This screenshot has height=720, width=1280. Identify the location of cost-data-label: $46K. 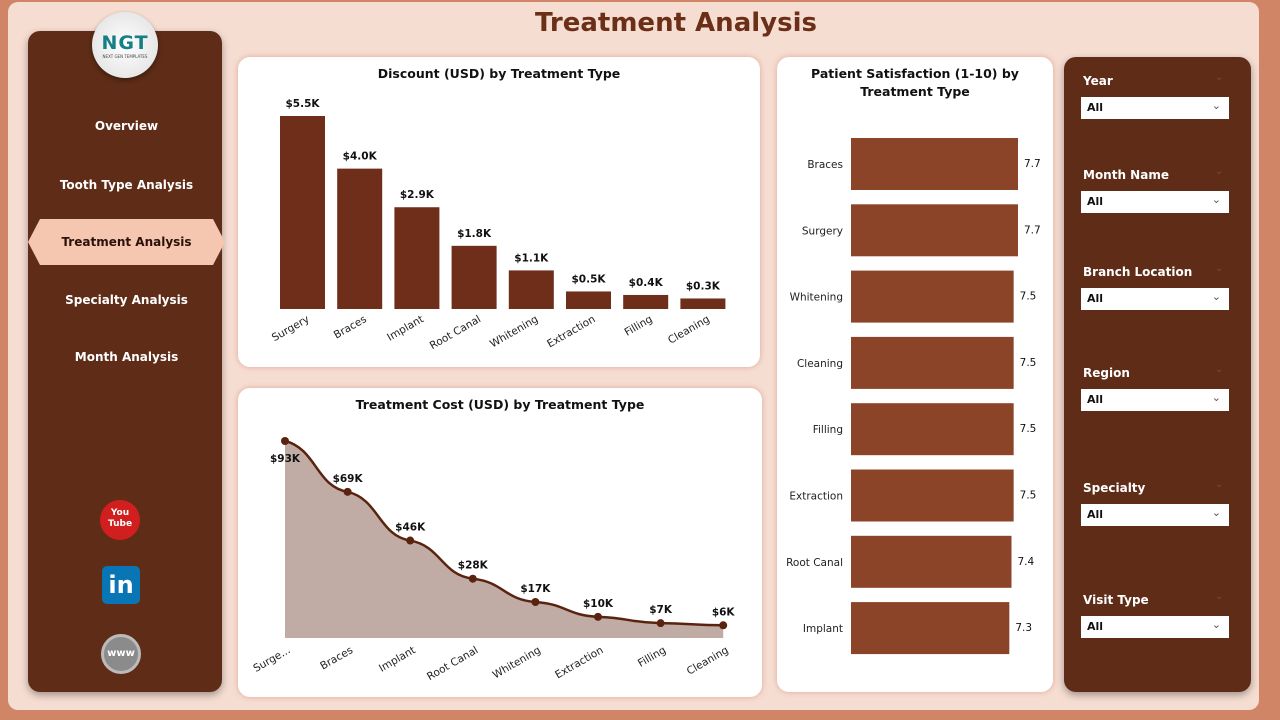
(410, 528).